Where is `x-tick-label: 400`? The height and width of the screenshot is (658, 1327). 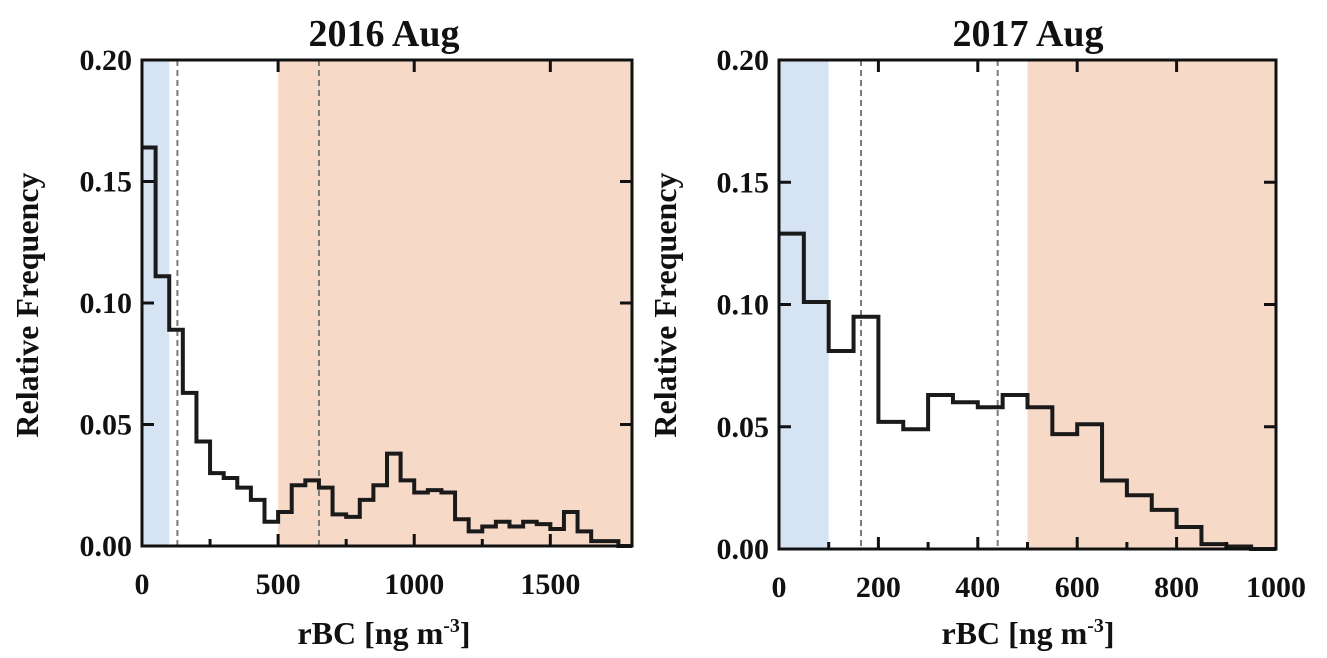
x-tick-label: 400 is located at coordinates (977, 587).